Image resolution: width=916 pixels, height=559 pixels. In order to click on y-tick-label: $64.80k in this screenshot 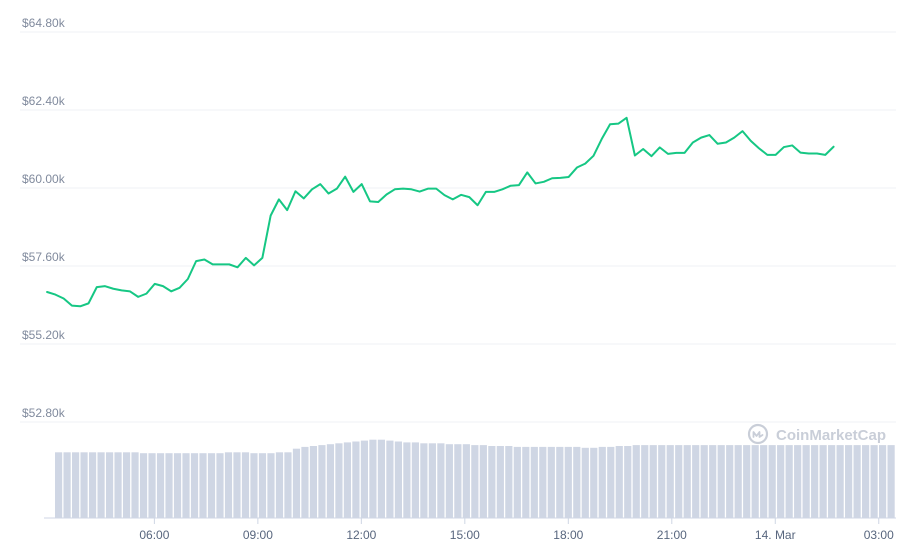, I will do `click(44, 23)`.